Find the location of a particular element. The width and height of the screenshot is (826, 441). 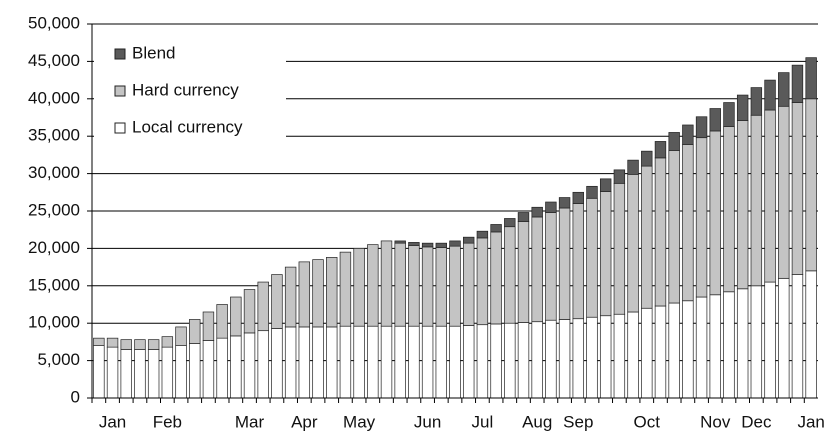

x-tick-label: Aug is located at coordinates (537, 421).